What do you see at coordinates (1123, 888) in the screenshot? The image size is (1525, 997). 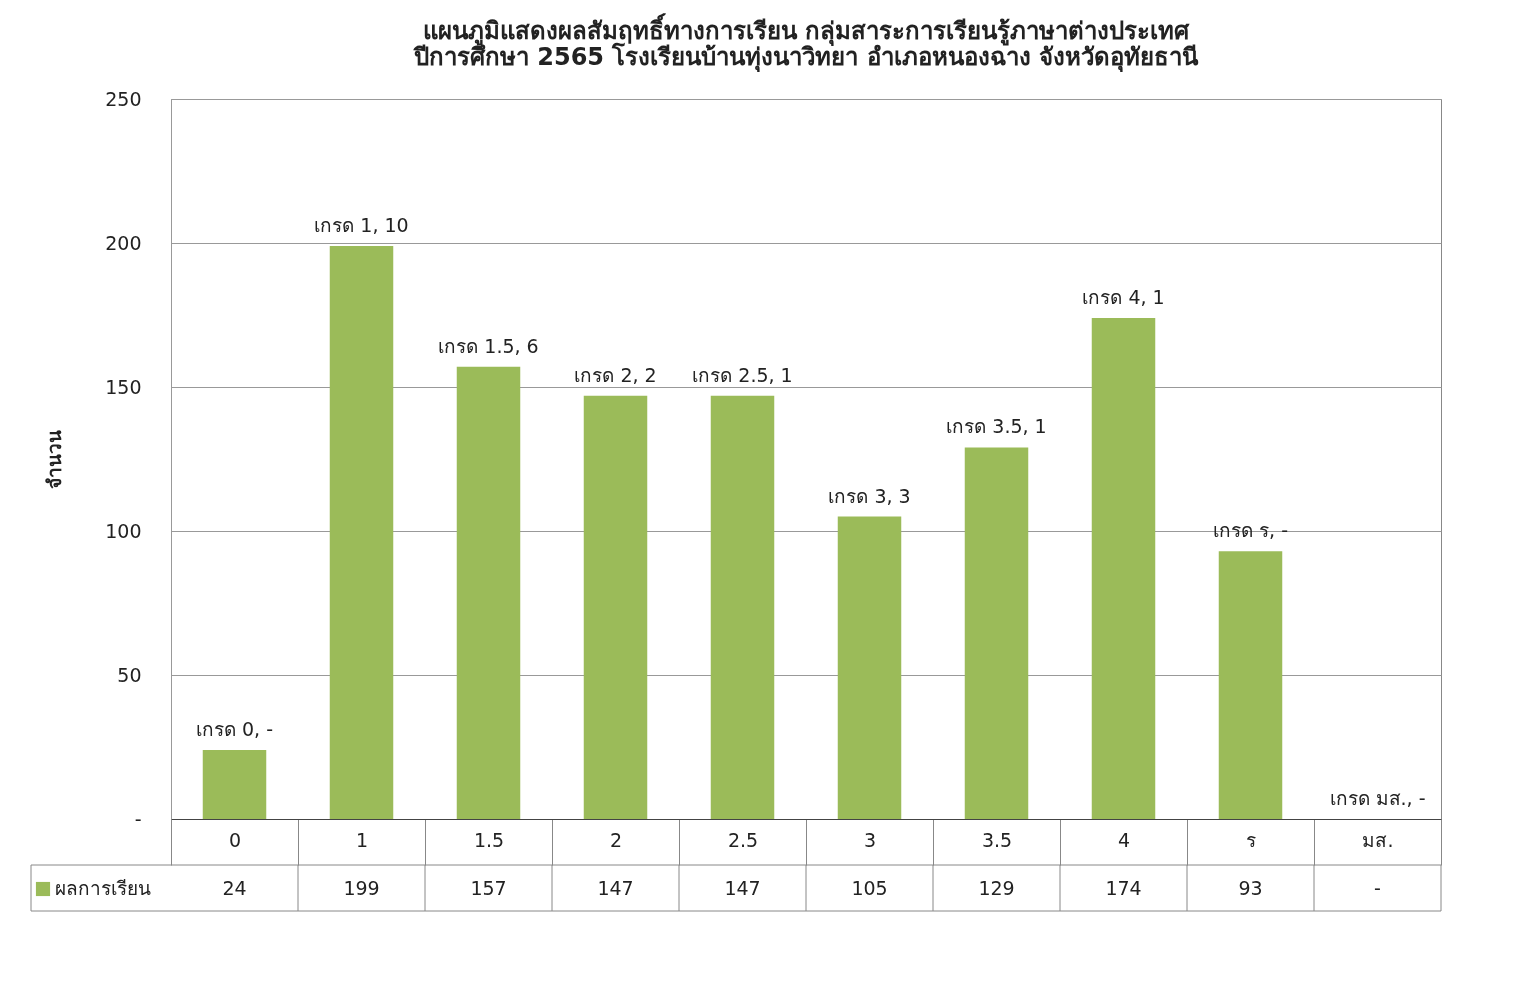 I see `data-label: 174` at bounding box center [1123, 888].